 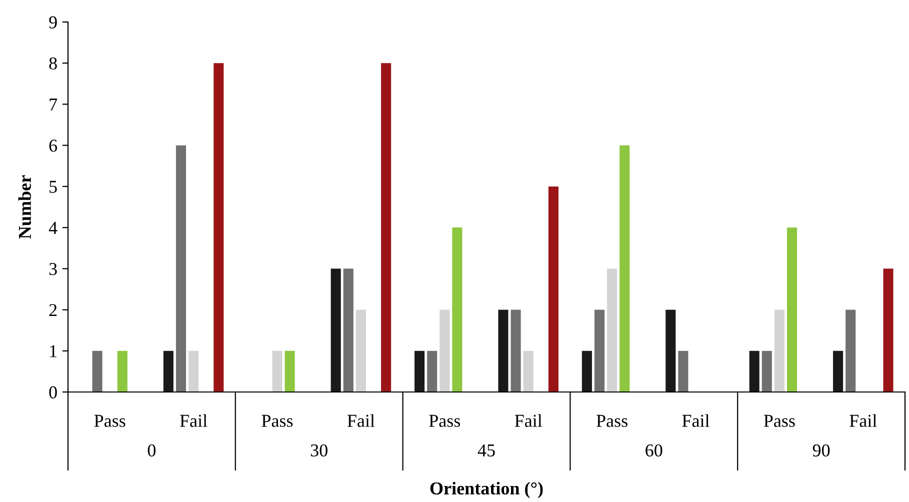 What do you see at coordinates (486, 490) in the screenshot?
I see `x-axis-title: Orientation (°)` at bounding box center [486, 490].